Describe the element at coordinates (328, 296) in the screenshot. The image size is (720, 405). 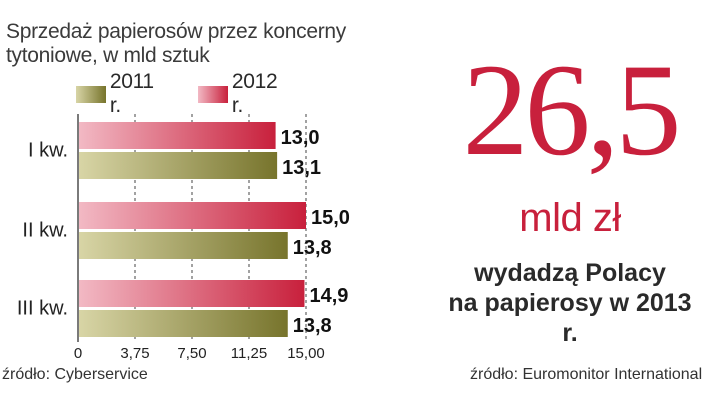
I see `bar-value-label: 14,9` at that location.